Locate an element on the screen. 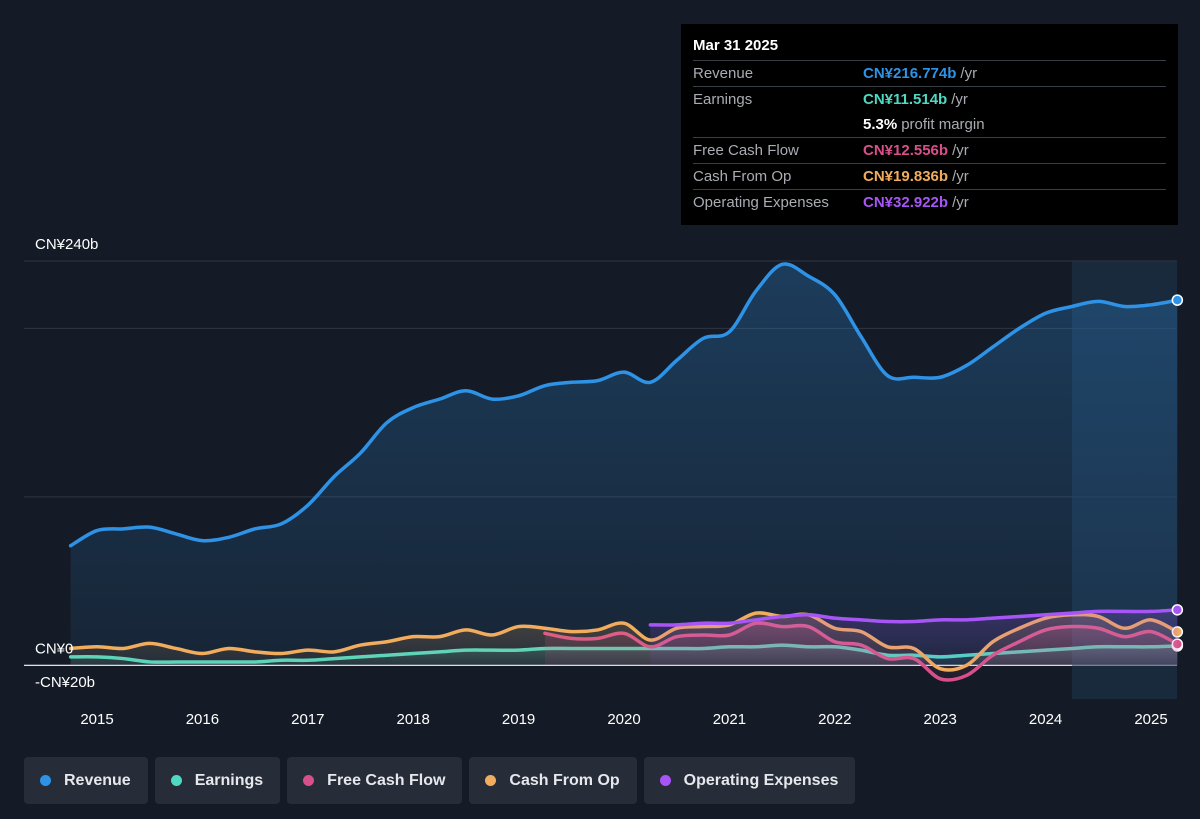 The height and width of the screenshot is (819, 1200). x-tick-label: 2016 is located at coordinates (202, 719).